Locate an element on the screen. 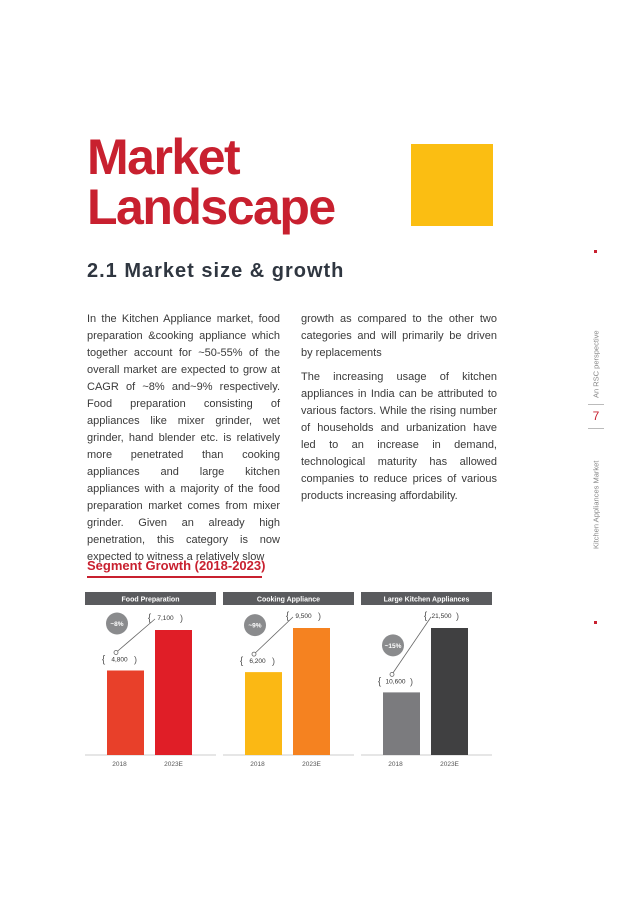  section-heading: 2.1 Market size & growth is located at coordinates (216, 271).